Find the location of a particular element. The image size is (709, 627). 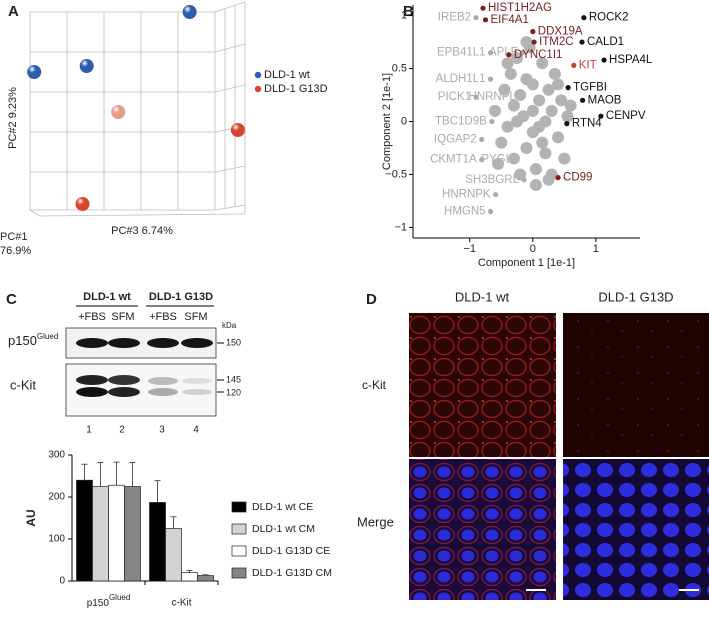

point-label: CD99 is located at coordinates (577, 178).